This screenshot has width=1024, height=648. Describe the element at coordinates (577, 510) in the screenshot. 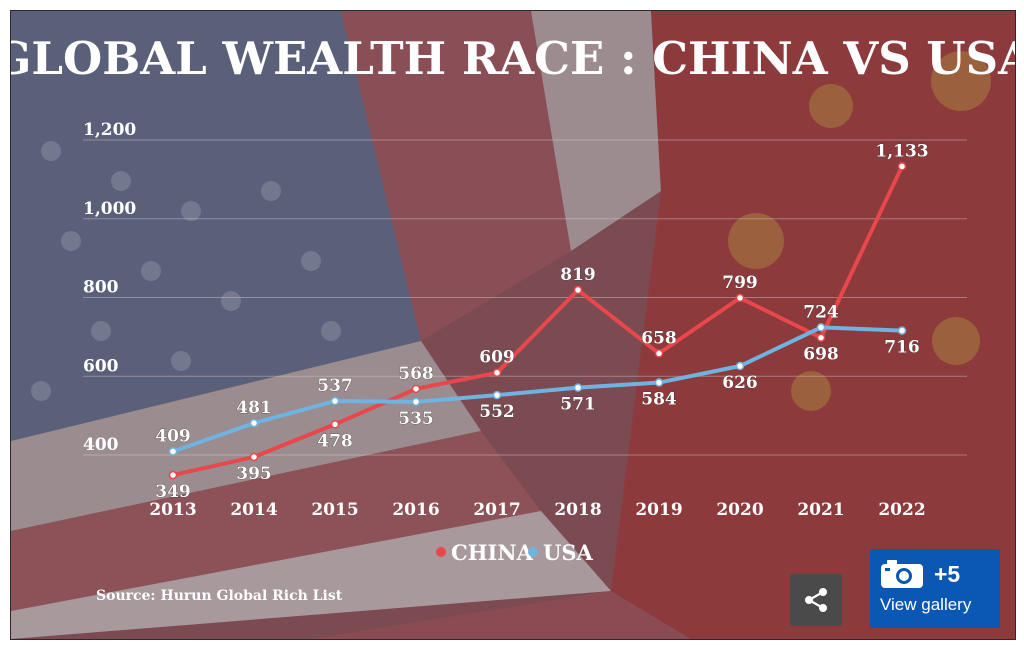

I see `x-tick-label: 2018` at that location.